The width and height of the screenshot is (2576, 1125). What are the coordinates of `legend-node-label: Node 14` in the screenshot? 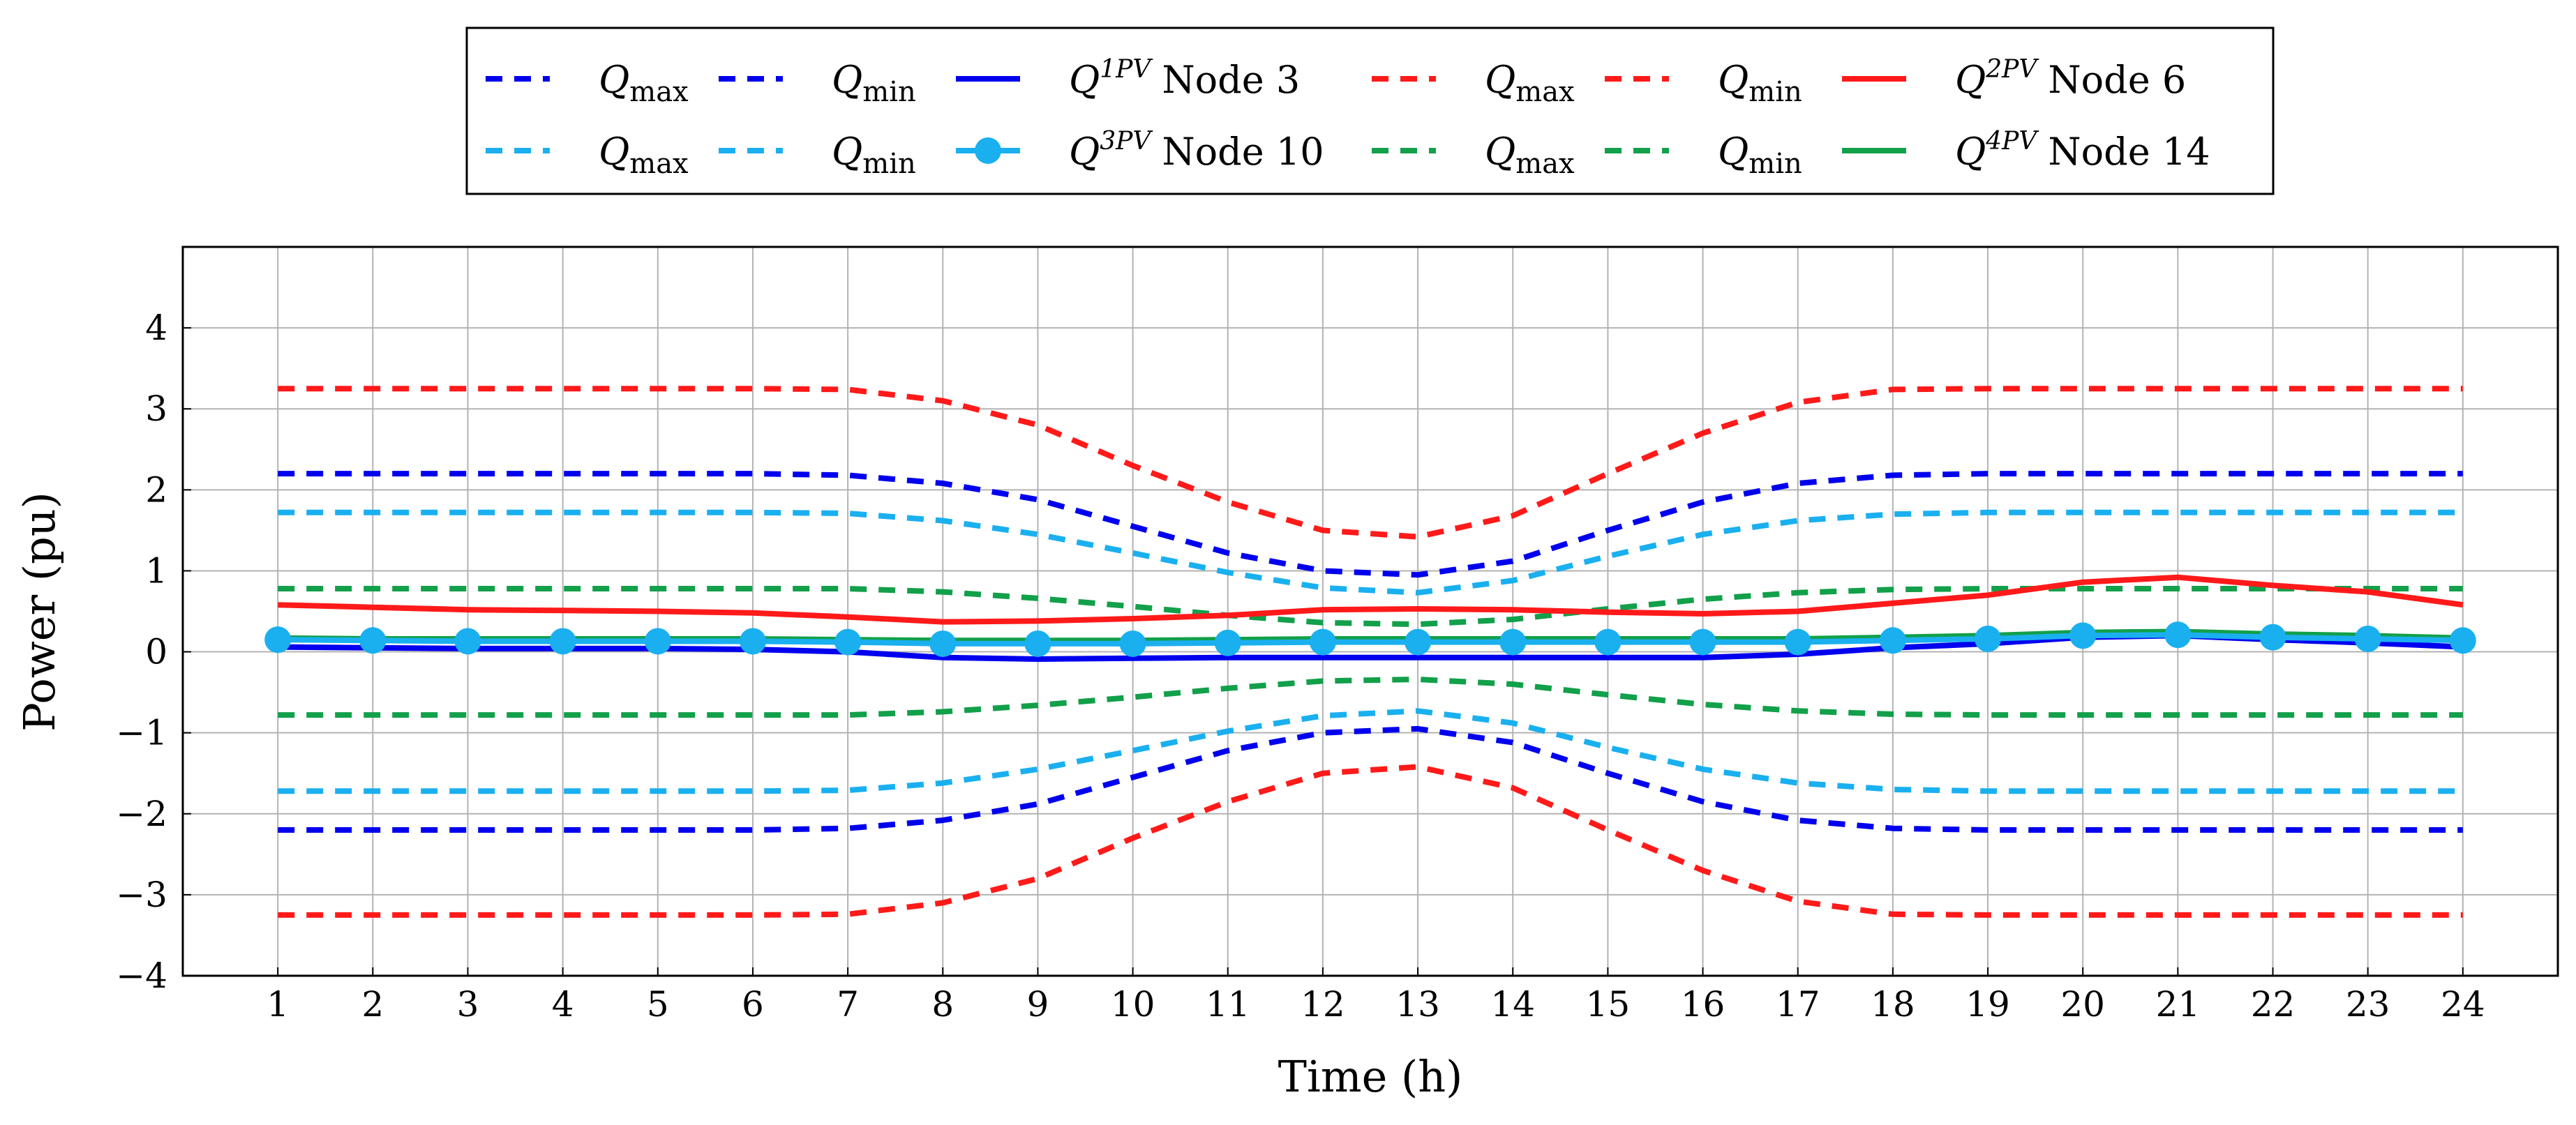 It's located at (2129, 152).